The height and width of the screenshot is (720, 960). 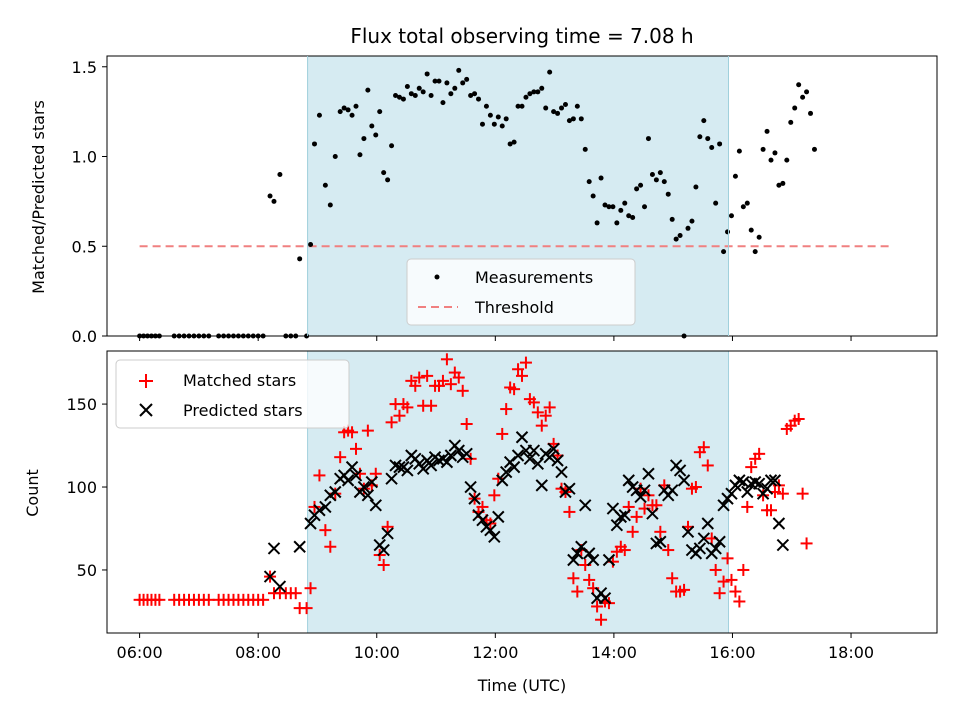 What do you see at coordinates (521, 292) in the screenshot?
I see `top-legend: Measurements Threshold` at bounding box center [521, 292].